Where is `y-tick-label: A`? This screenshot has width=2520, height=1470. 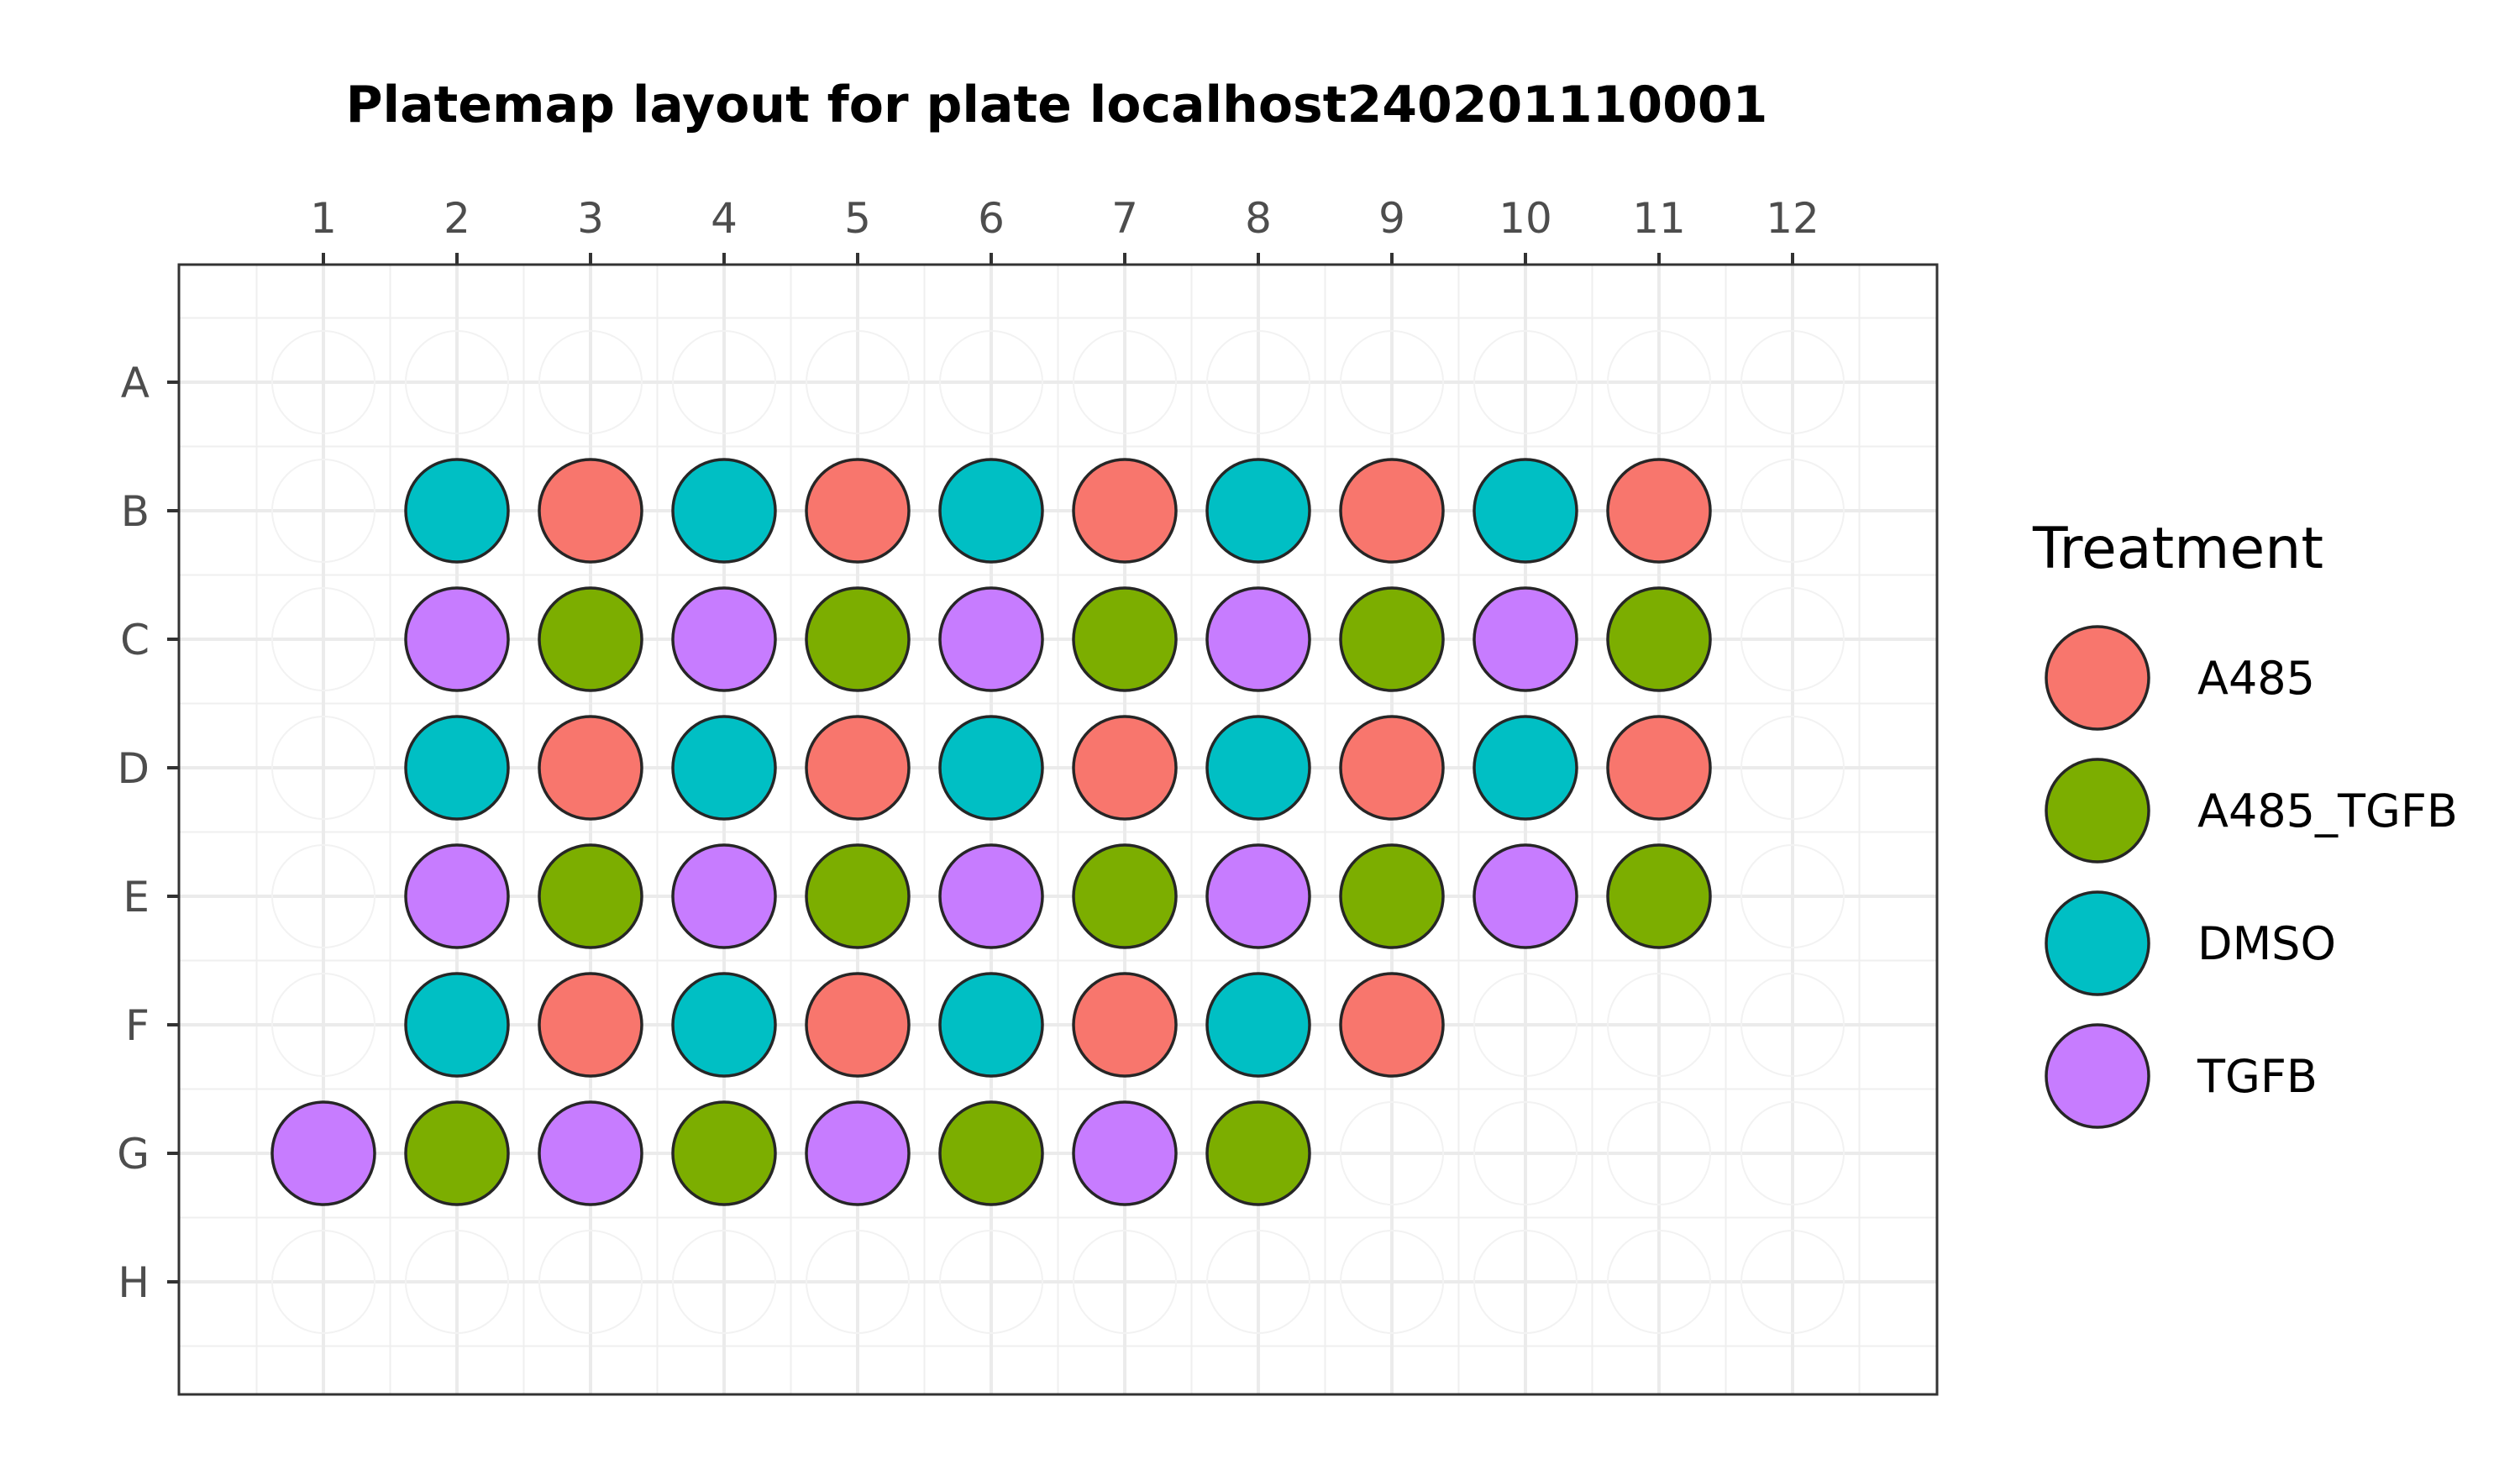
y-tick-label: A is located at coordinates (135, 383).